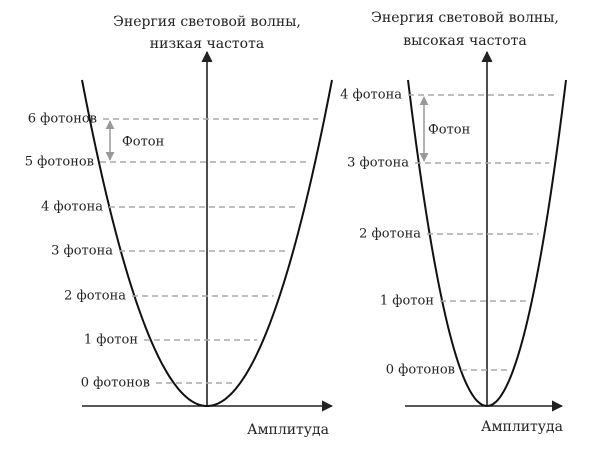 The width and height of the screenshot is (601, 453). Describe the element at coordinates (464, 41) in the screenshot. I see `panel-title: высокая частота` at that location.